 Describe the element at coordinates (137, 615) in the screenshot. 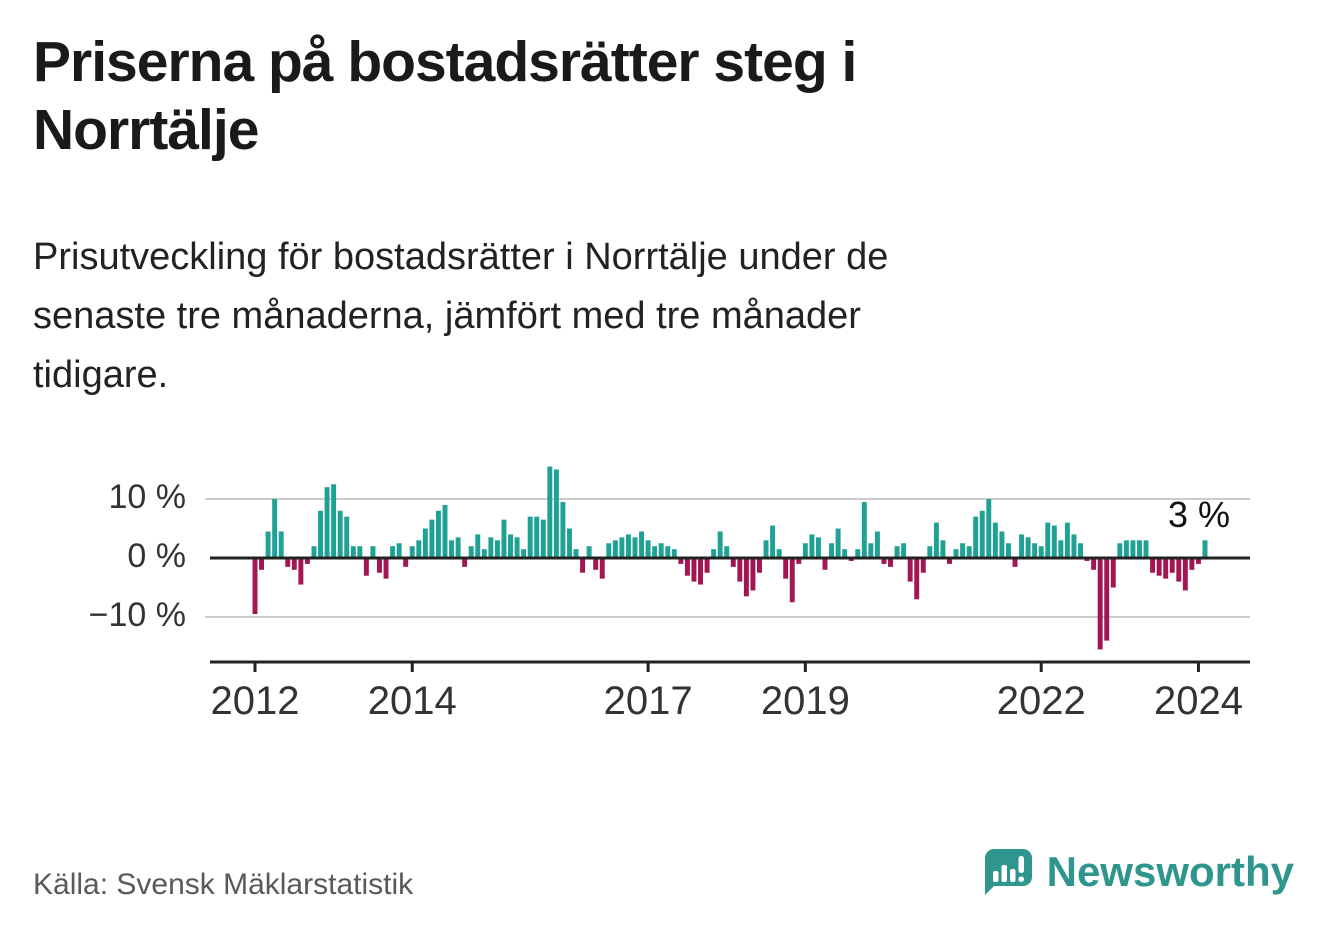

I see `y-axis-tick-label: −10 %` at that location.